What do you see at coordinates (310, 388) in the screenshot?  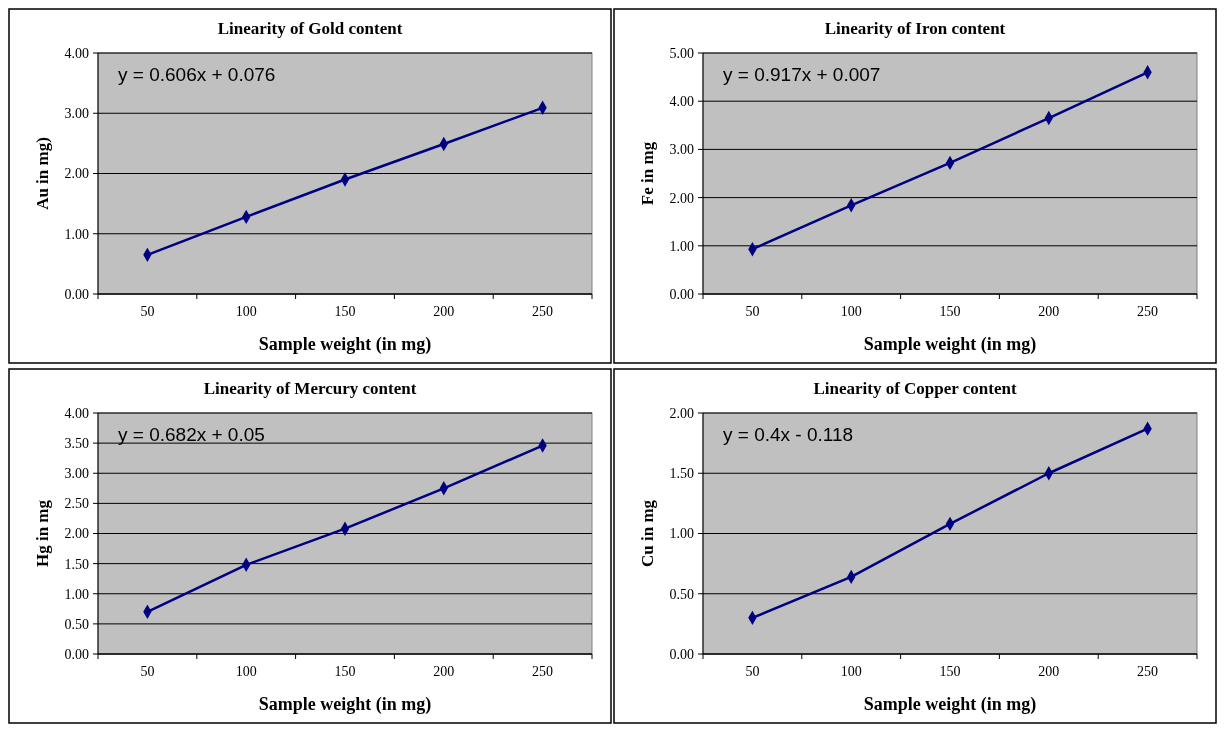 I see `chart-title: Linearity of Mercury content` at bounding box center [310, 388].